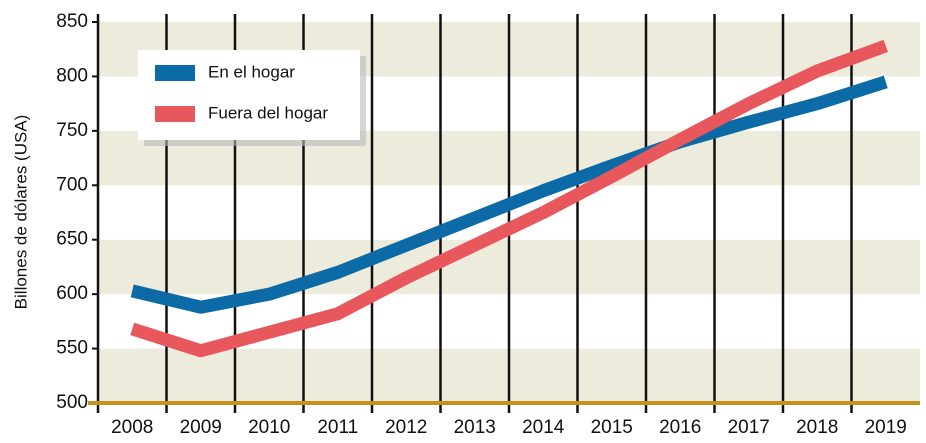 The height and width of the screenshot is (443, 926). I want to click on y-tick-label: 850, so click(72, 21).